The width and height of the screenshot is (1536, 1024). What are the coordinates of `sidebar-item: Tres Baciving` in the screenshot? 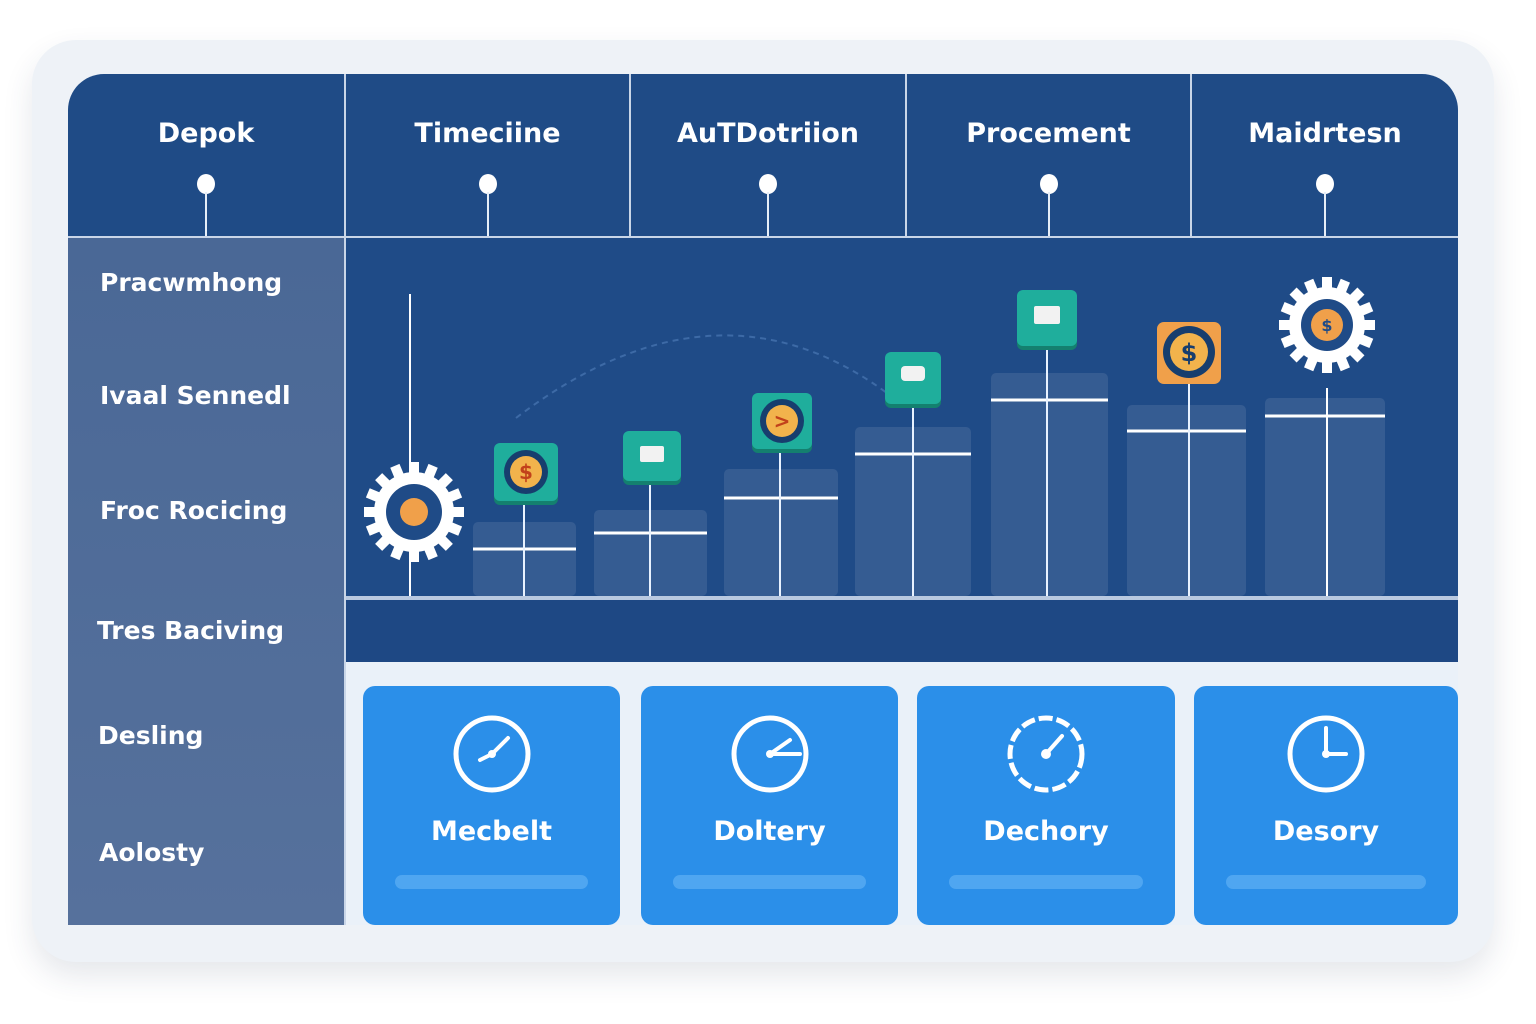 It's located at (191, 630).